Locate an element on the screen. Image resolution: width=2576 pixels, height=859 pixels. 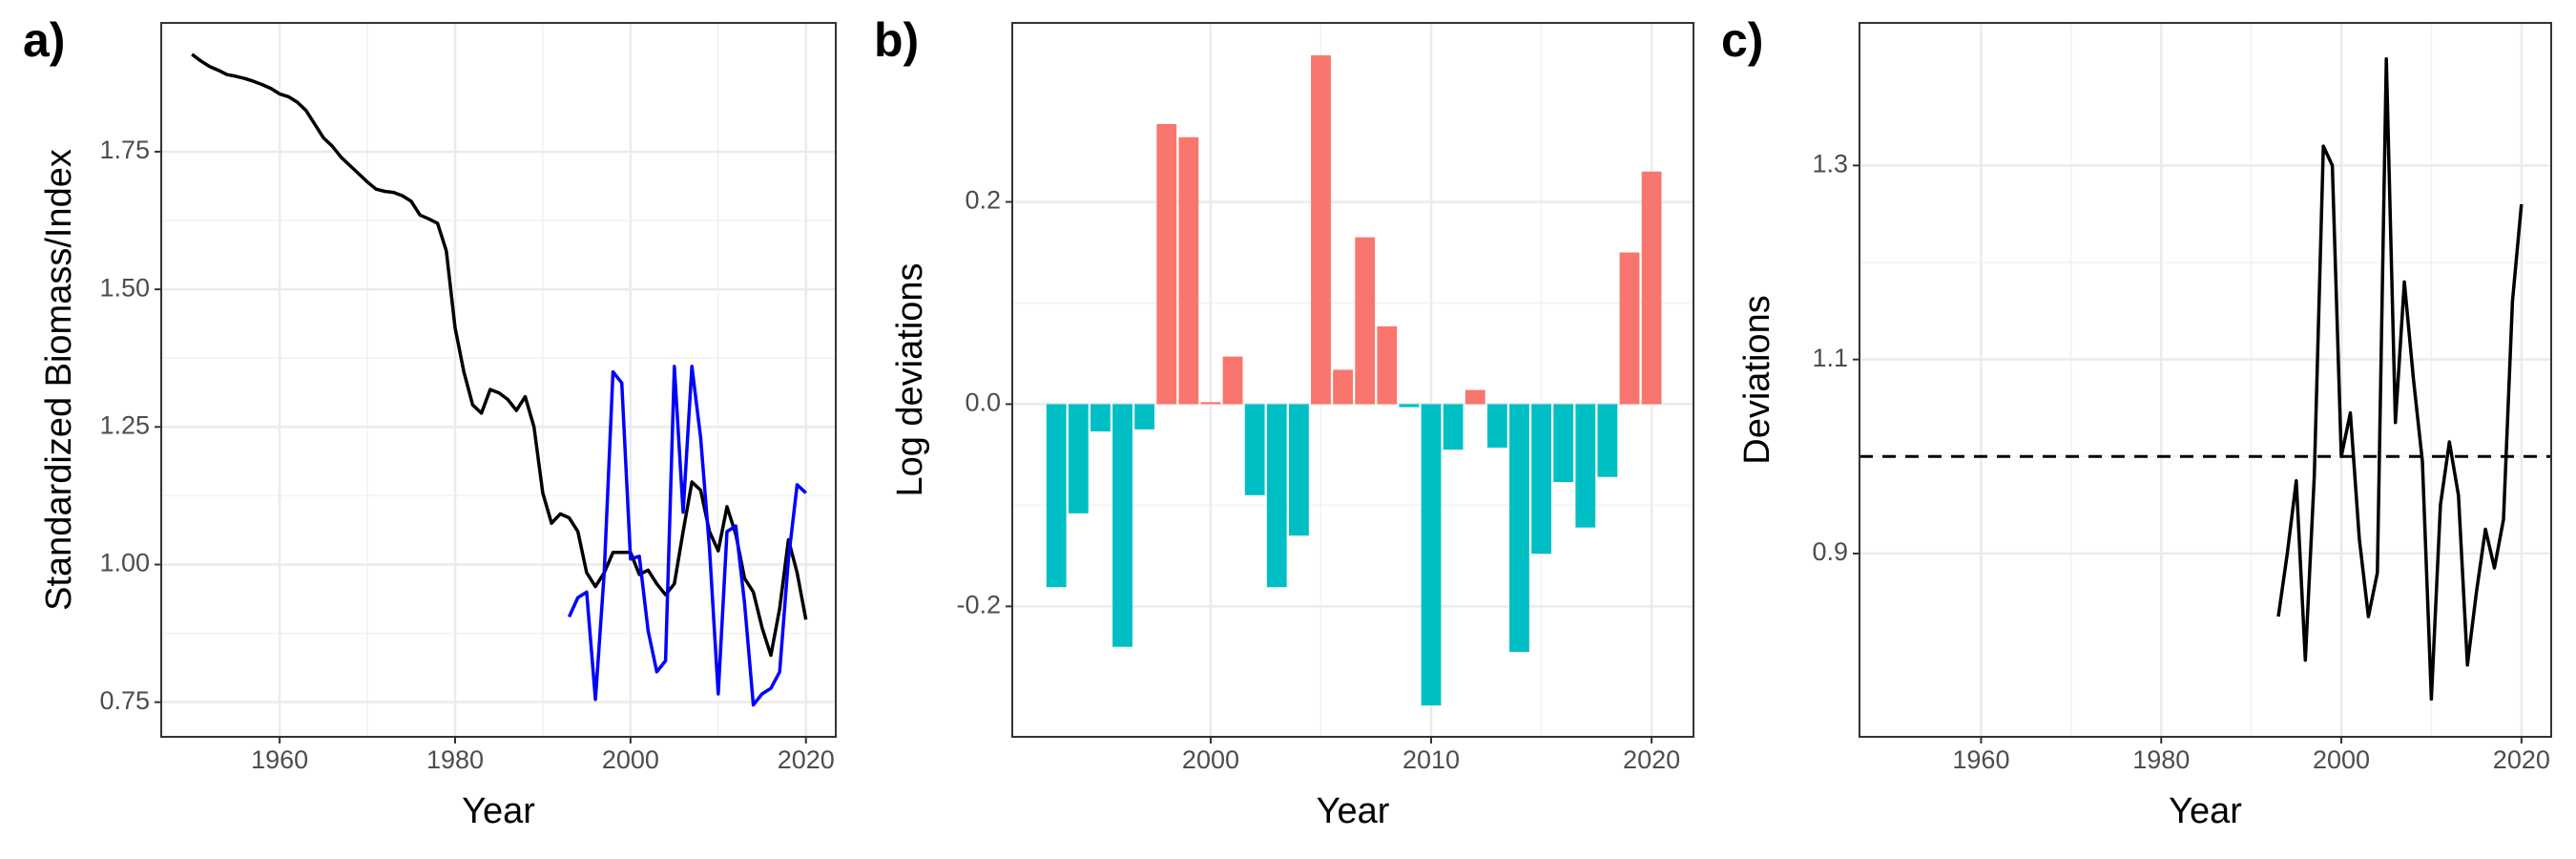
y-tick-label: 1.1 is located at coordinates (1830, 358).